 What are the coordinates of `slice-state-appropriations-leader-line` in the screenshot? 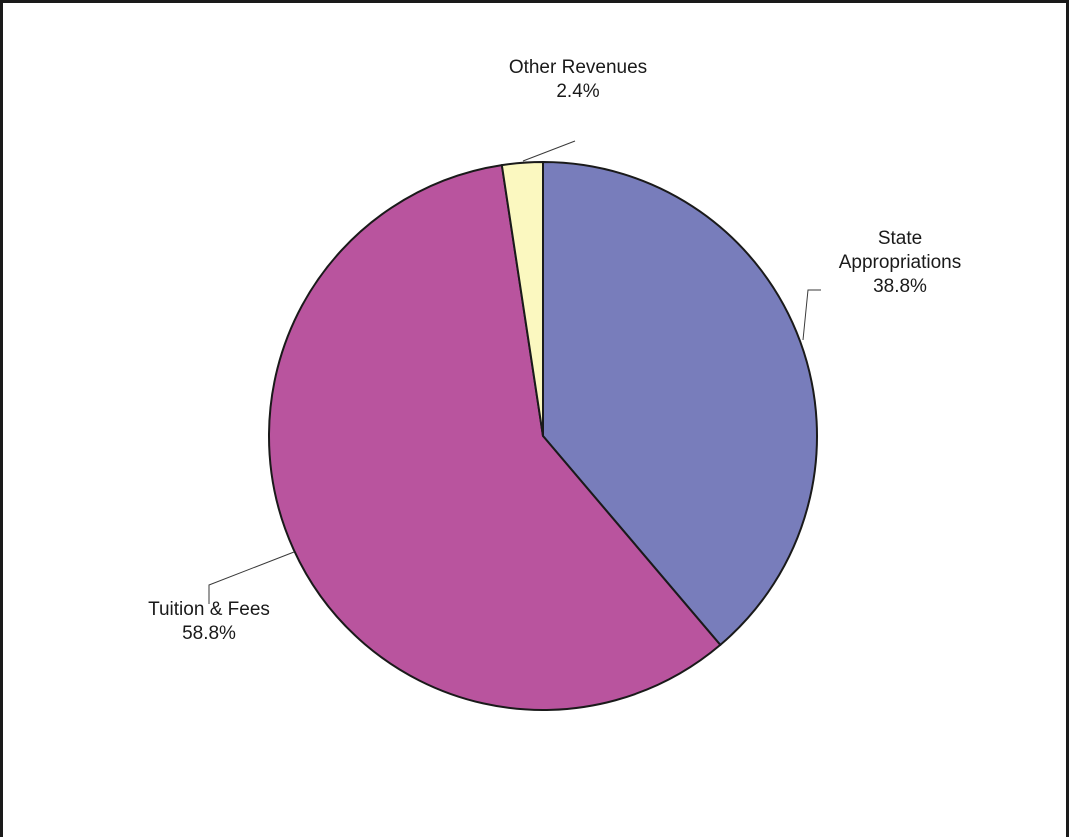 It's located at (811, 315).